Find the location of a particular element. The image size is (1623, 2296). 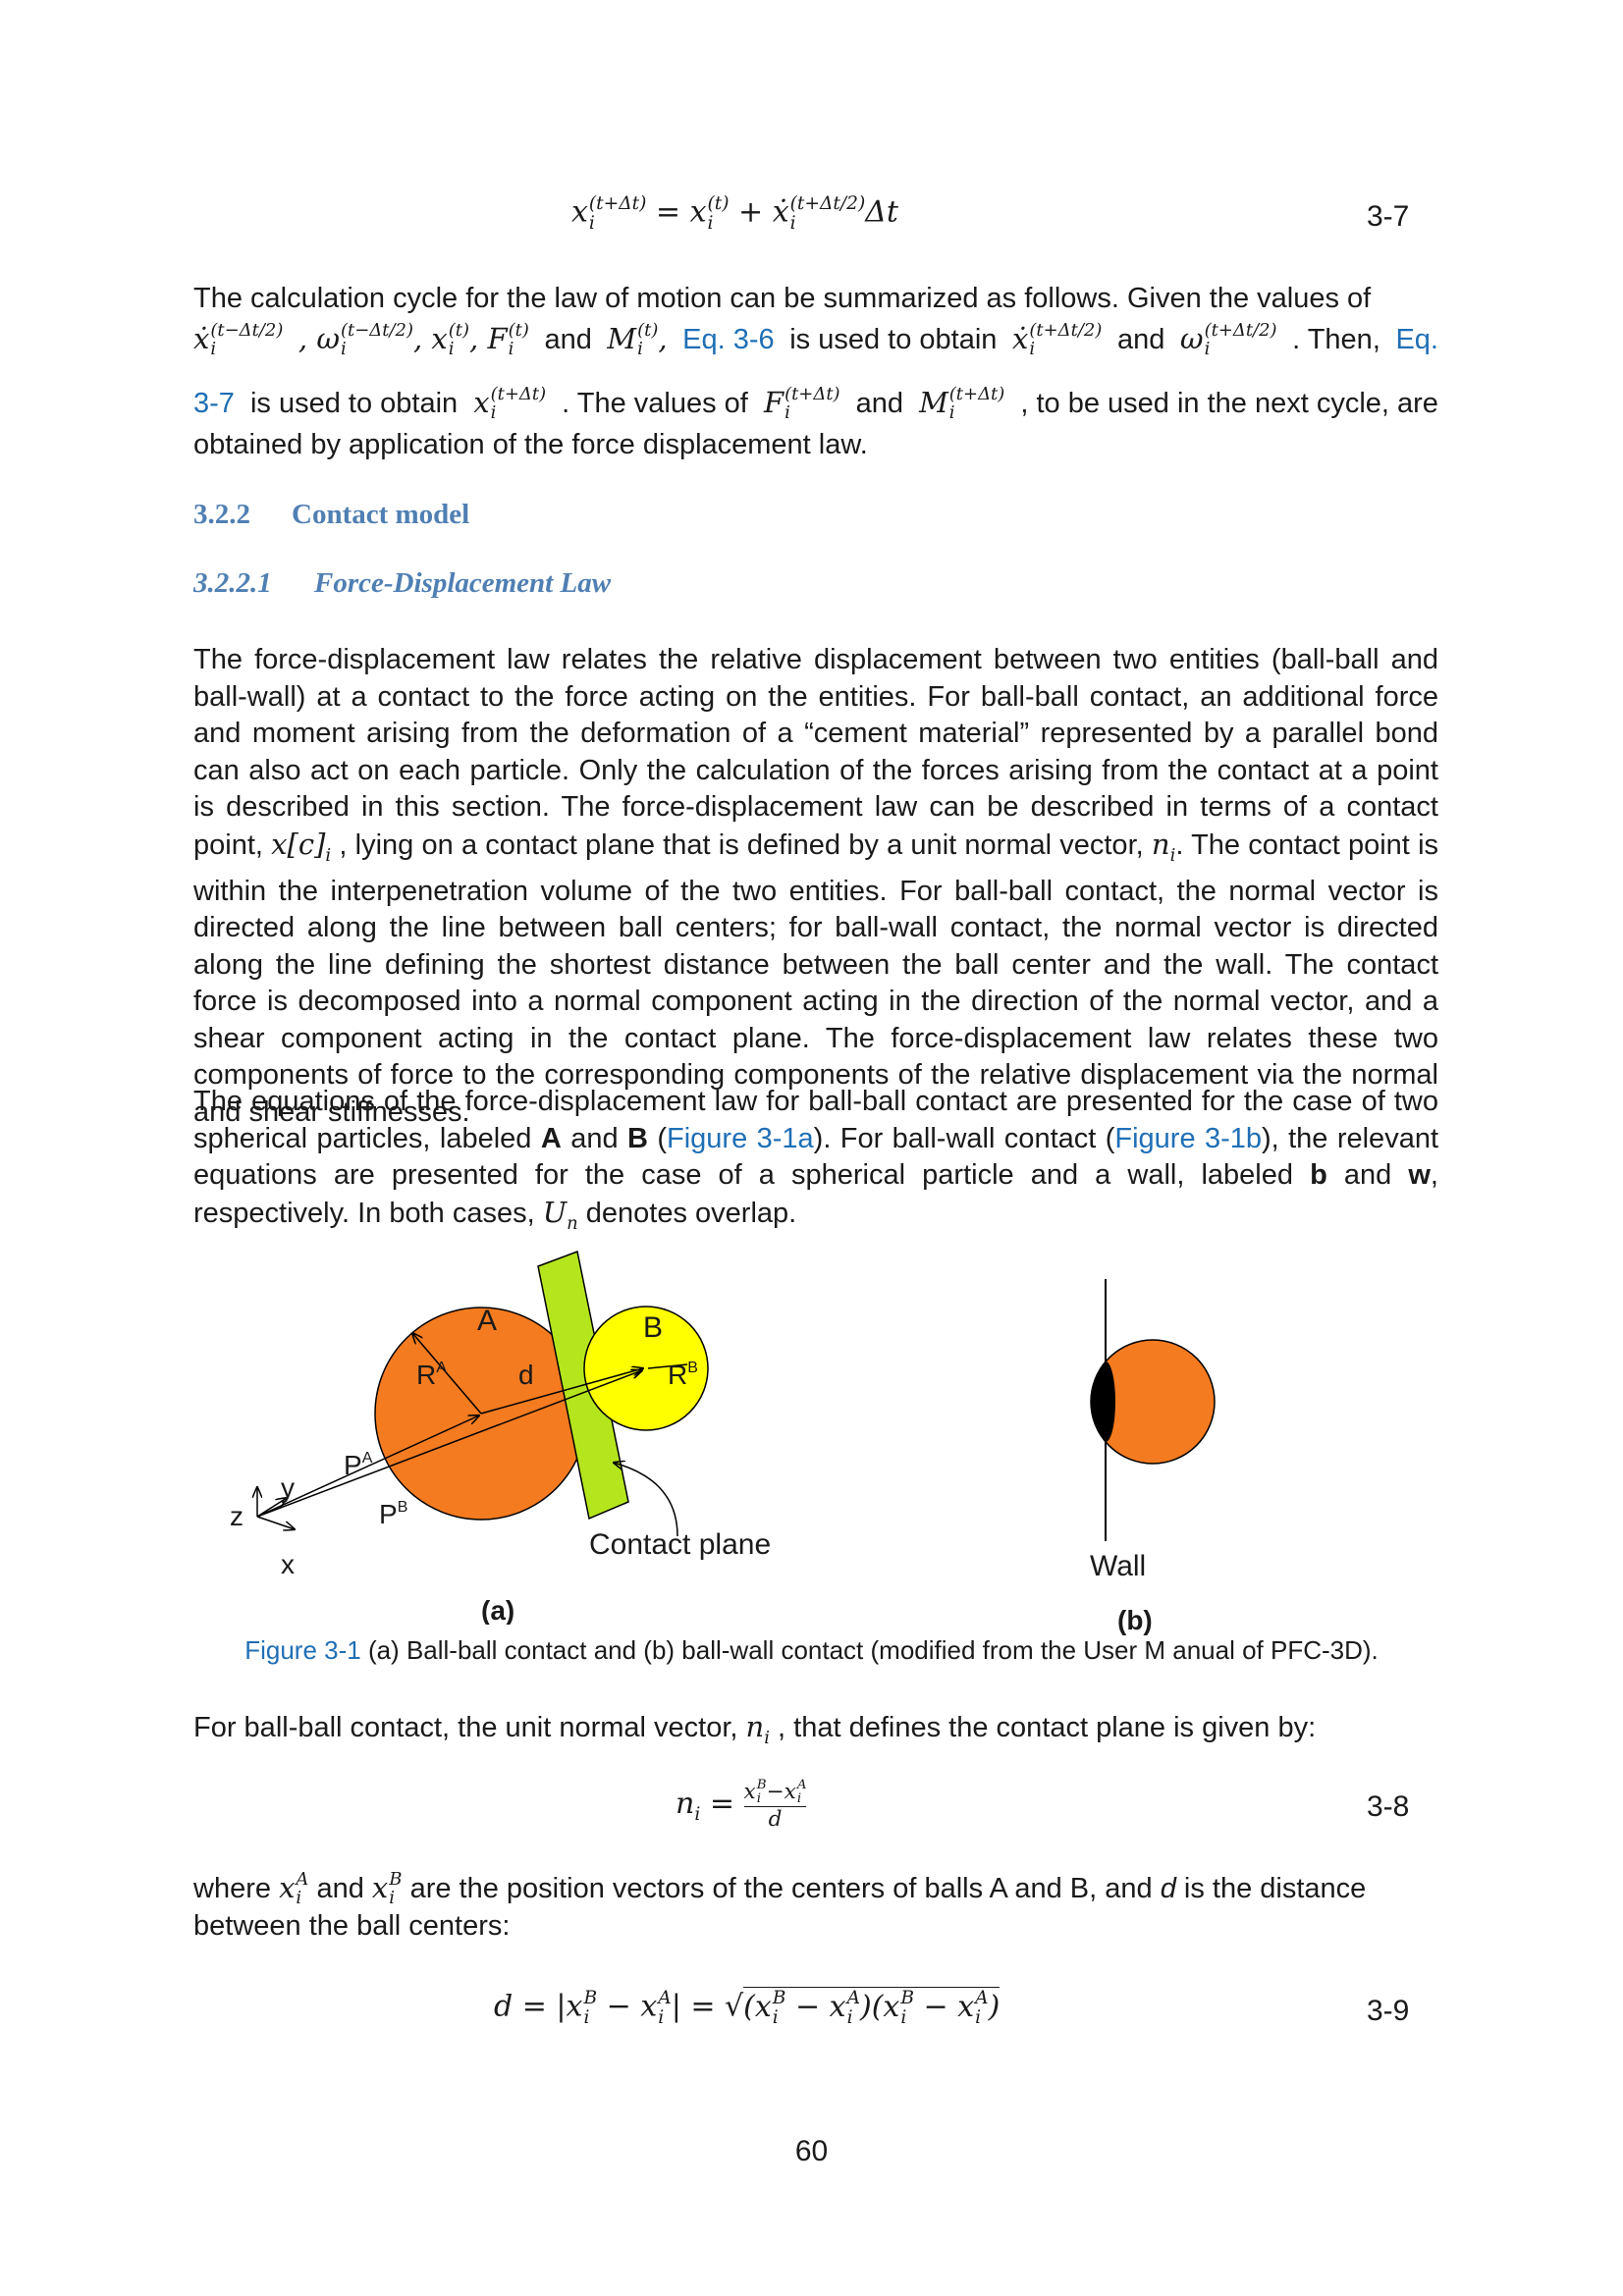

equation-number-3-7: 3-7 is located at coordinates (1388, 217).